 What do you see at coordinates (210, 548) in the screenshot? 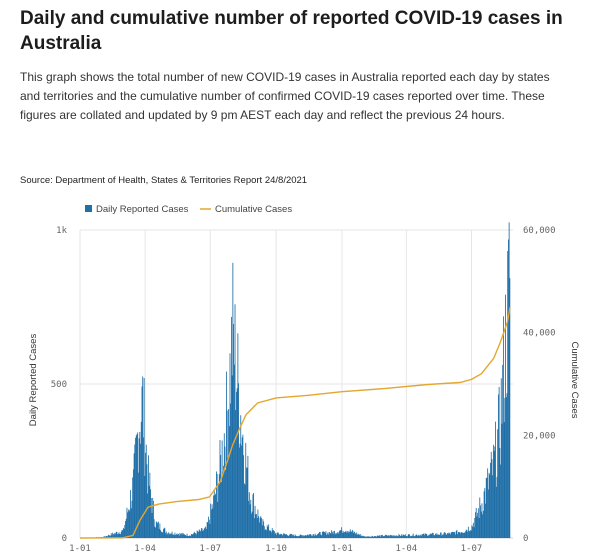
I see `x-tick-label: 1-07` at bounding box center [210, 548].